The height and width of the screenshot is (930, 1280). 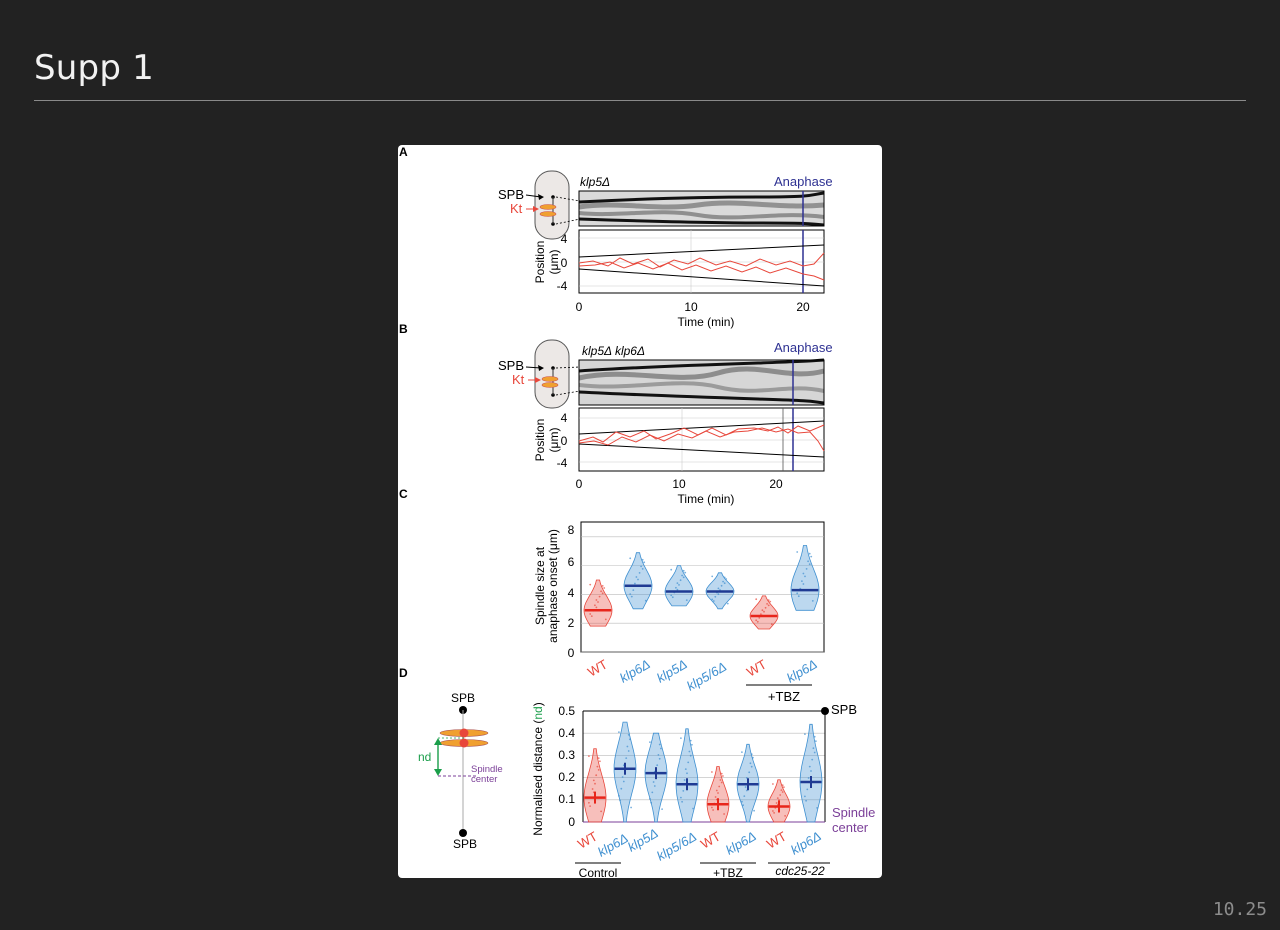 What do you see at coordinates (564, 418) in the screenshot?
I see `panel-b-ytick: 4` at bounding box center [564, 418].